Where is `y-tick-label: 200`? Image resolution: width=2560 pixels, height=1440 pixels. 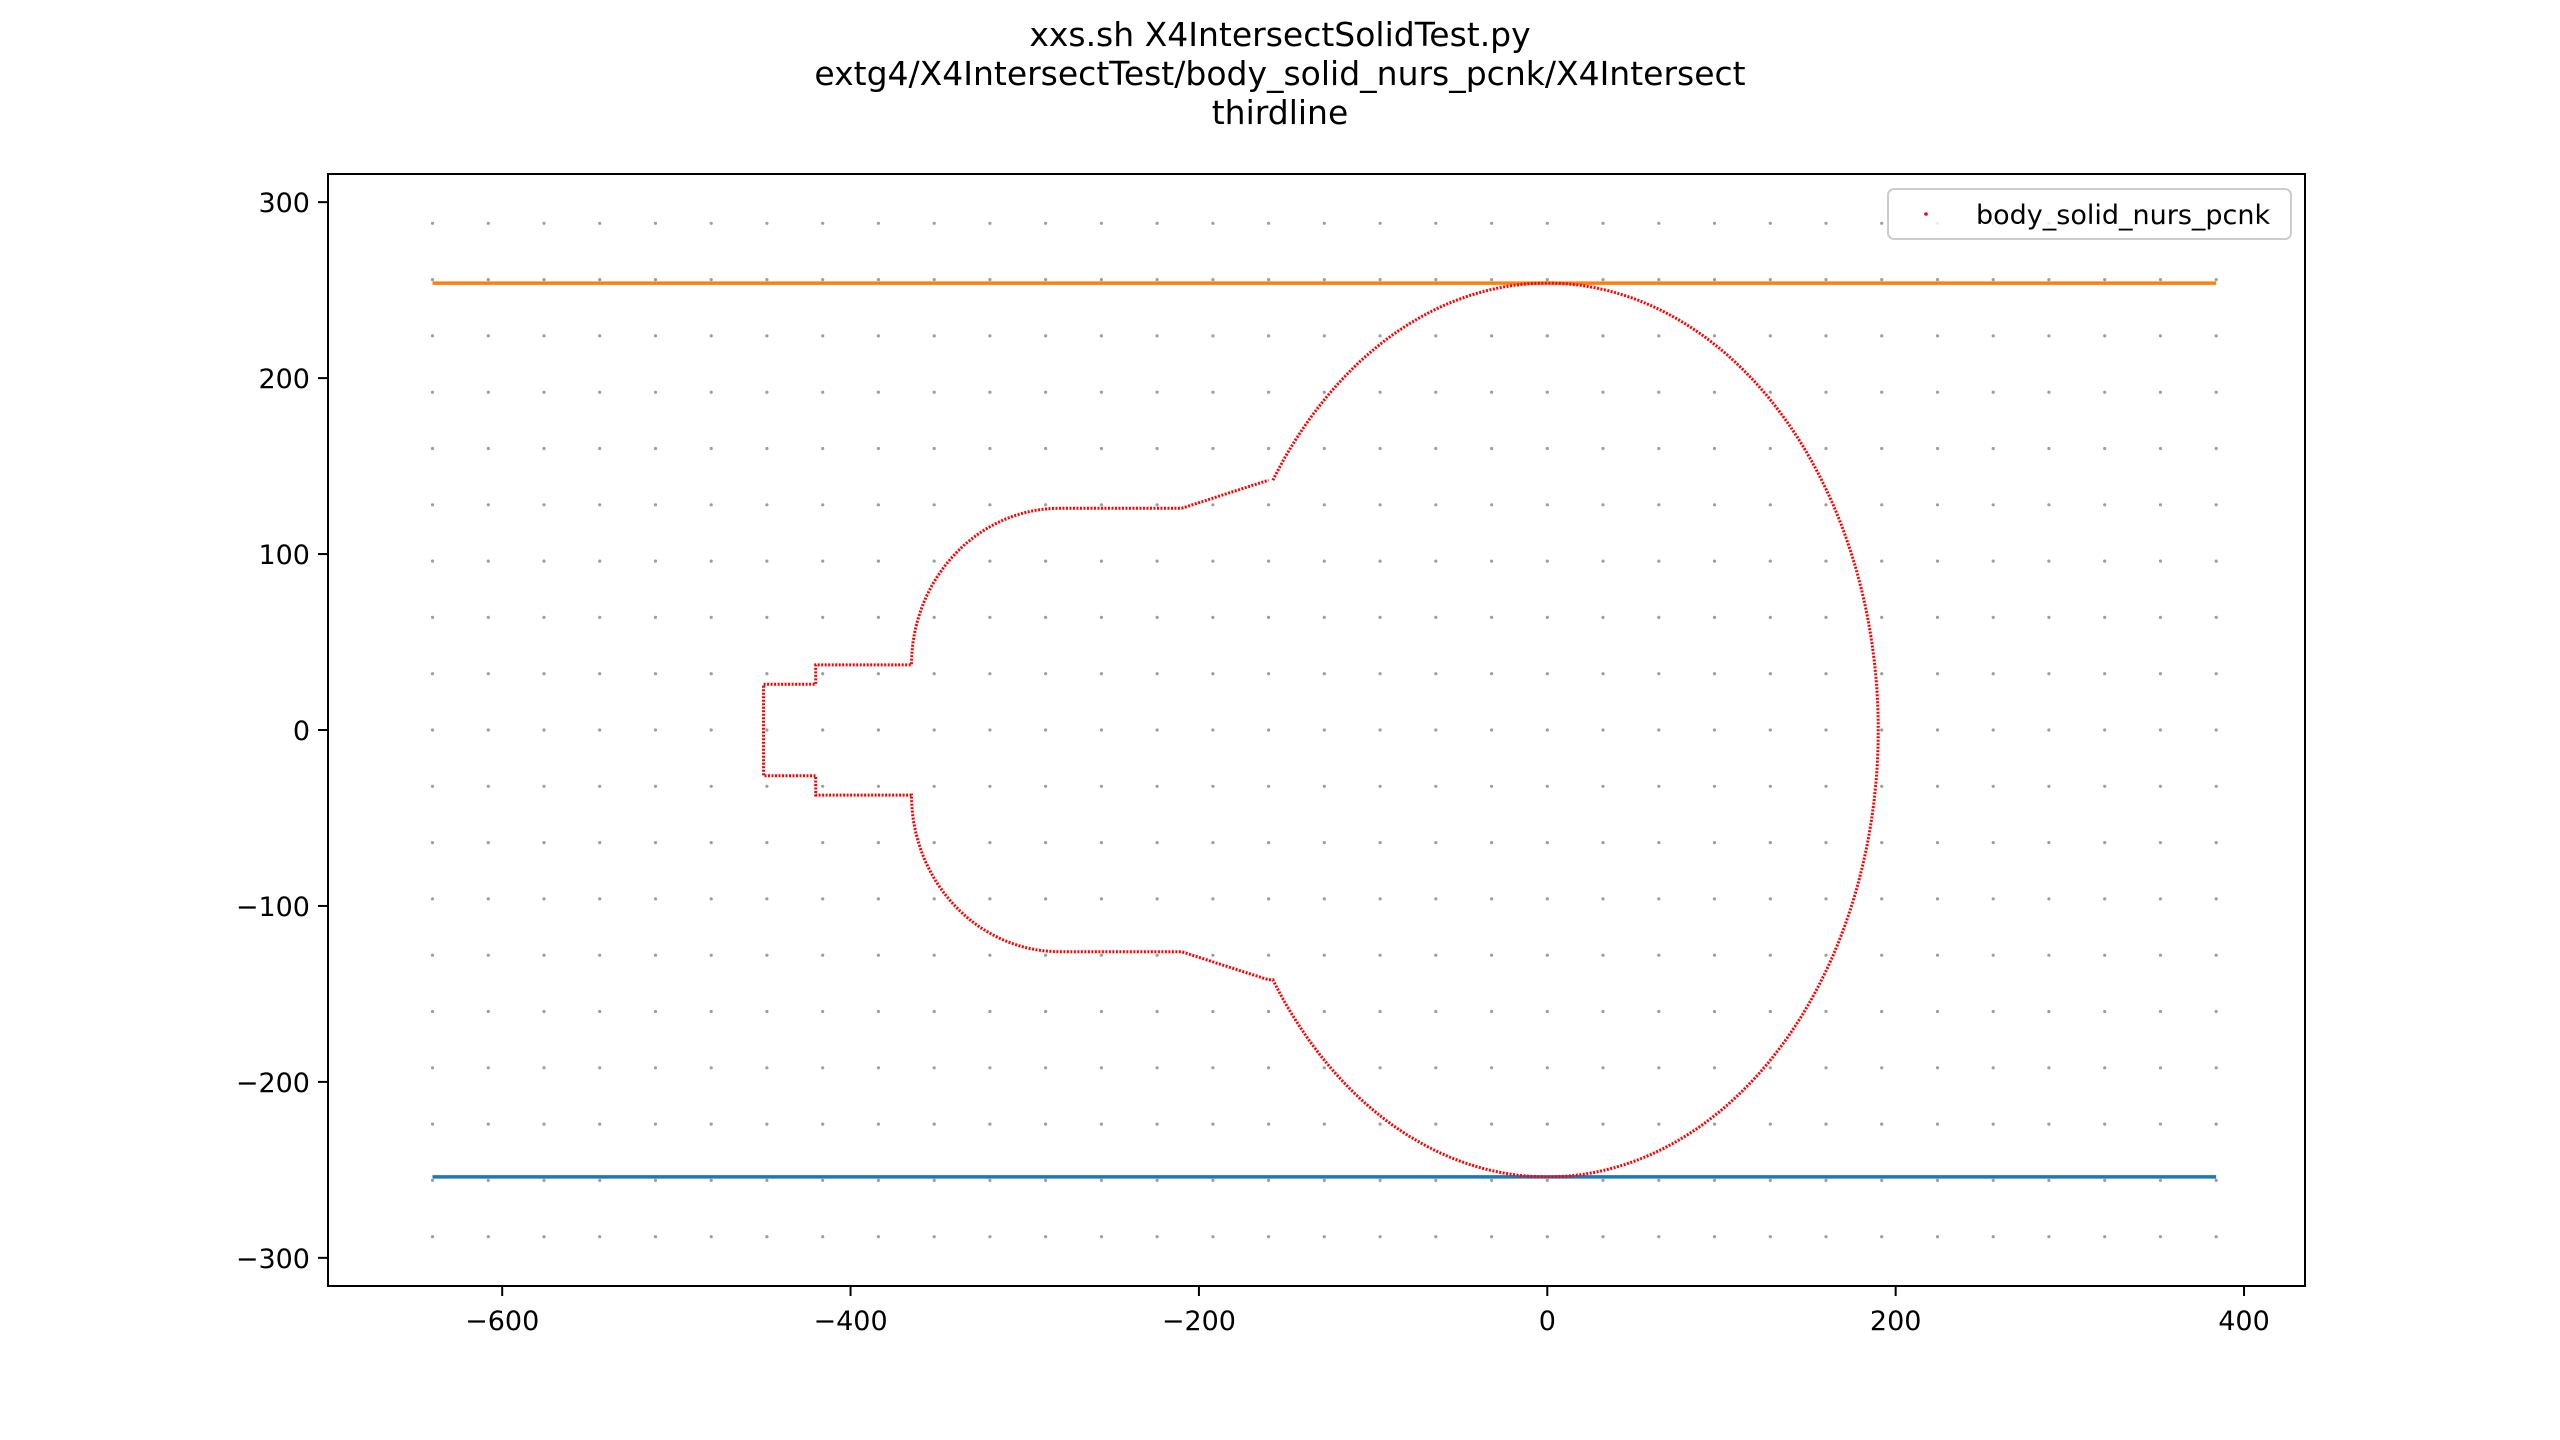 y-tick-label: 200 is located at coordinates (284, 379).